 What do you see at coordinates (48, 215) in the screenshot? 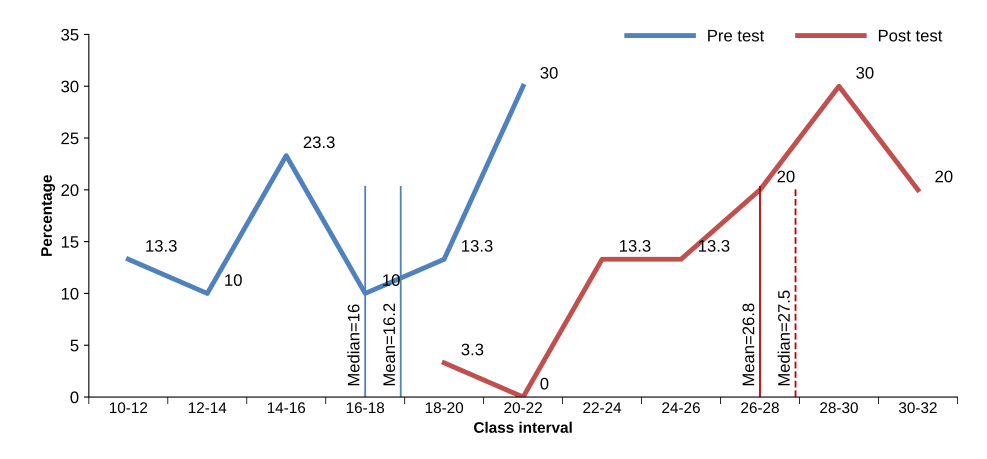
I see `y-axis-title: Percentage` at bounding box center [48, 215].